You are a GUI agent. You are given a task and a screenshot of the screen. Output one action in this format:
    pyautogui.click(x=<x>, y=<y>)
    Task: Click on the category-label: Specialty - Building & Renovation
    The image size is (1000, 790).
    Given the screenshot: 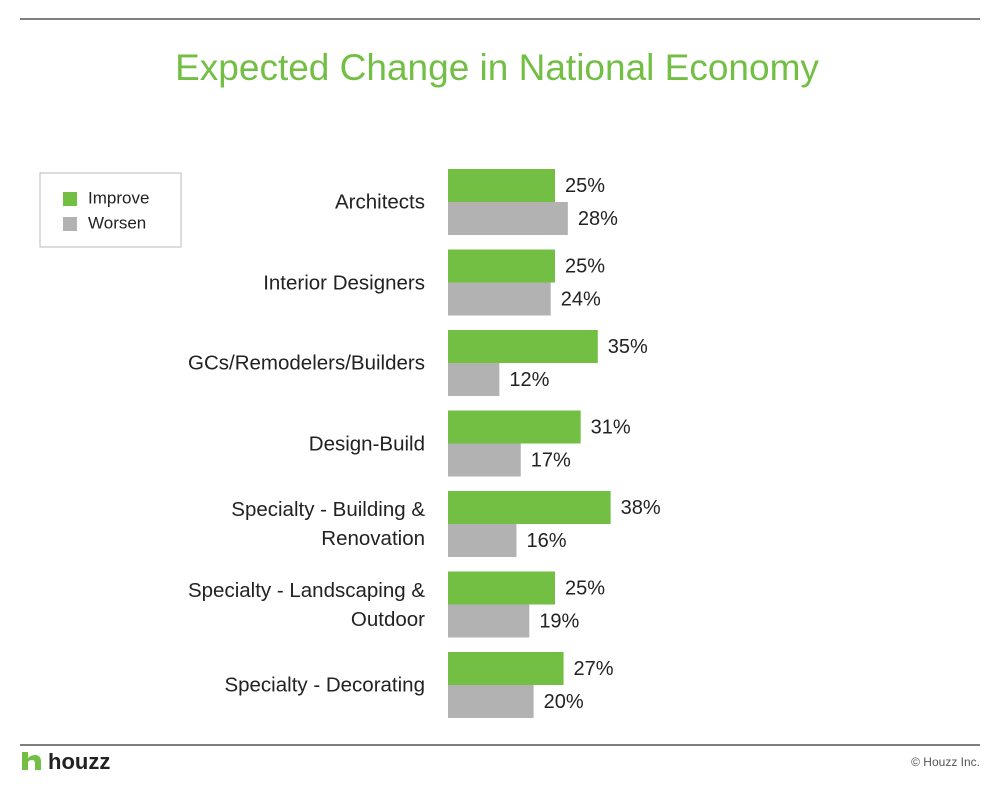 What is the action you would take?
    pyautogui.click(x=328, y=524)
    